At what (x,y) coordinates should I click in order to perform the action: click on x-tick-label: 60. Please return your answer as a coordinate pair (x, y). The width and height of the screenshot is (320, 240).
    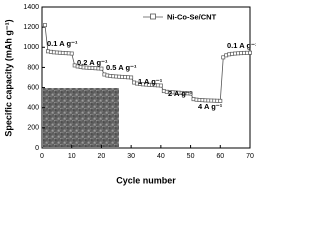
    Looking at the image, I should click on (220, 156).